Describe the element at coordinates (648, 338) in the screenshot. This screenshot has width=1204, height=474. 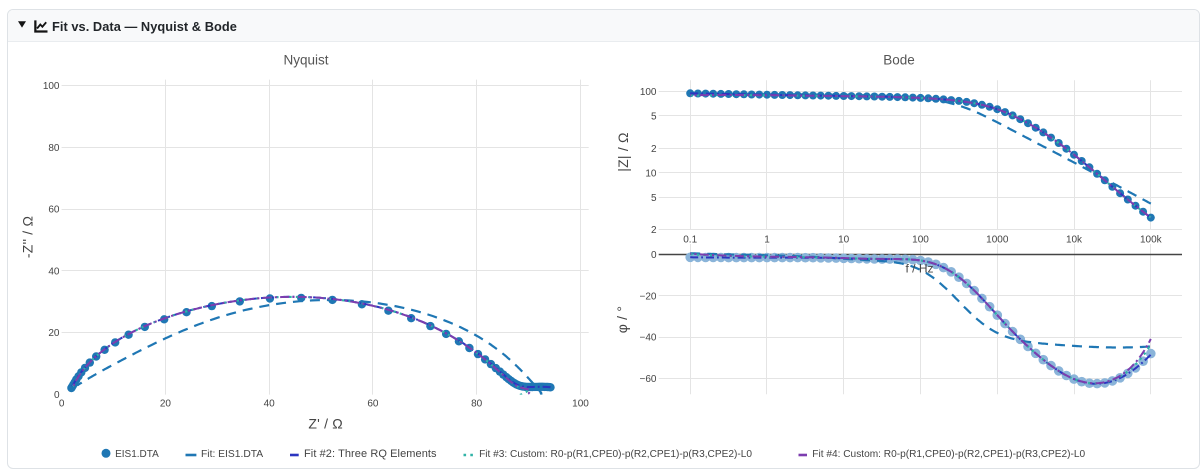
I see `svg-text: −40` at that location.